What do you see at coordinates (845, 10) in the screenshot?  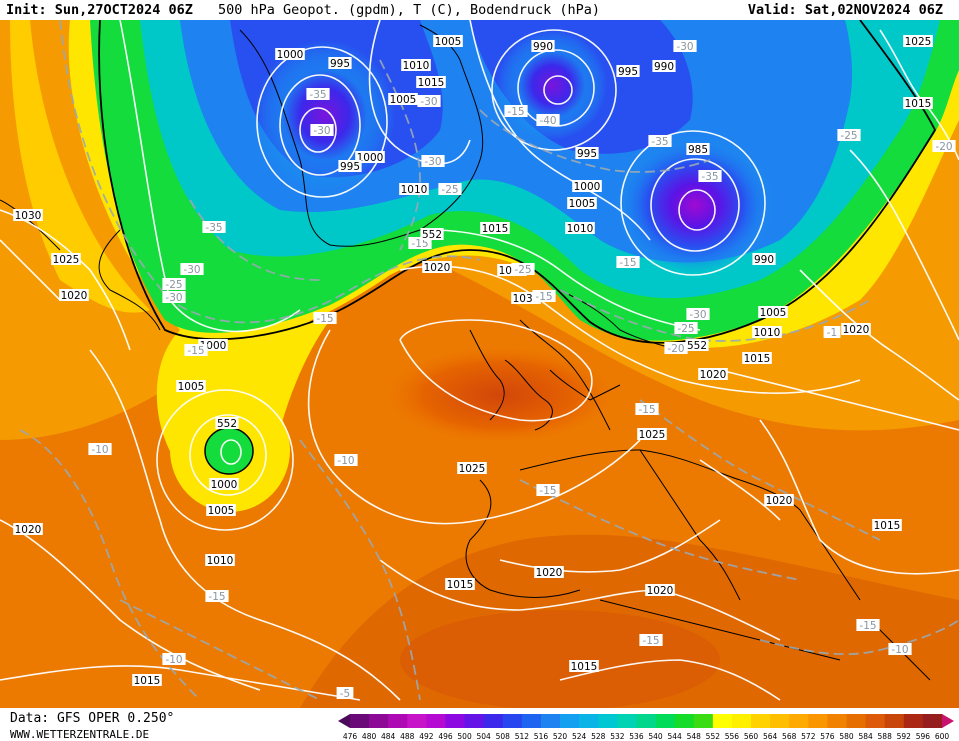 I see `valid-time: Valid: Sat,02NOV2024 06Z` at bounding box center [845, 10].